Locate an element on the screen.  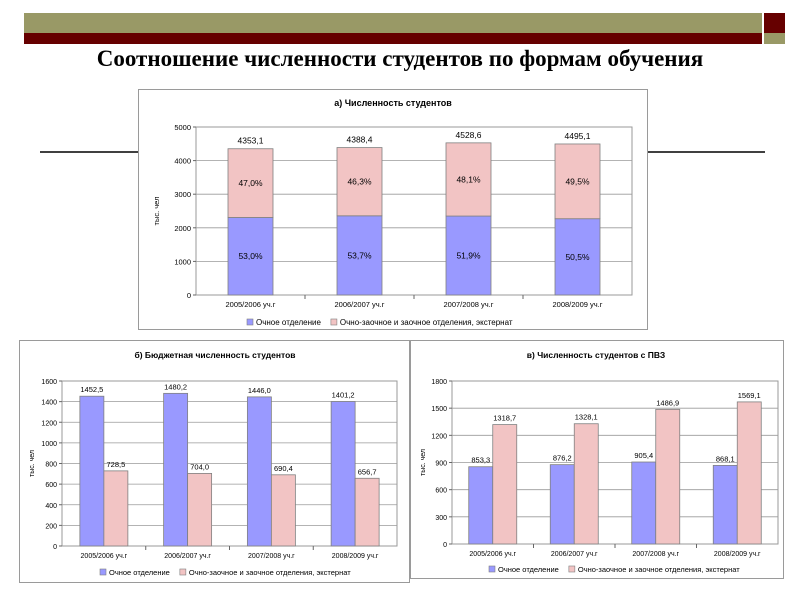
bar-value-label: 853,3 is located at coordinates (480, 460).